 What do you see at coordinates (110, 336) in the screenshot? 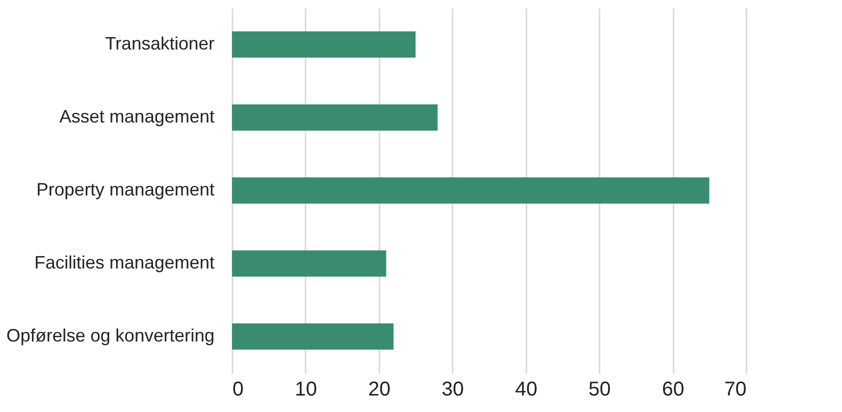
I see `y-tick-label: Opførelse og konvertering` at bounding box center [110, 336].